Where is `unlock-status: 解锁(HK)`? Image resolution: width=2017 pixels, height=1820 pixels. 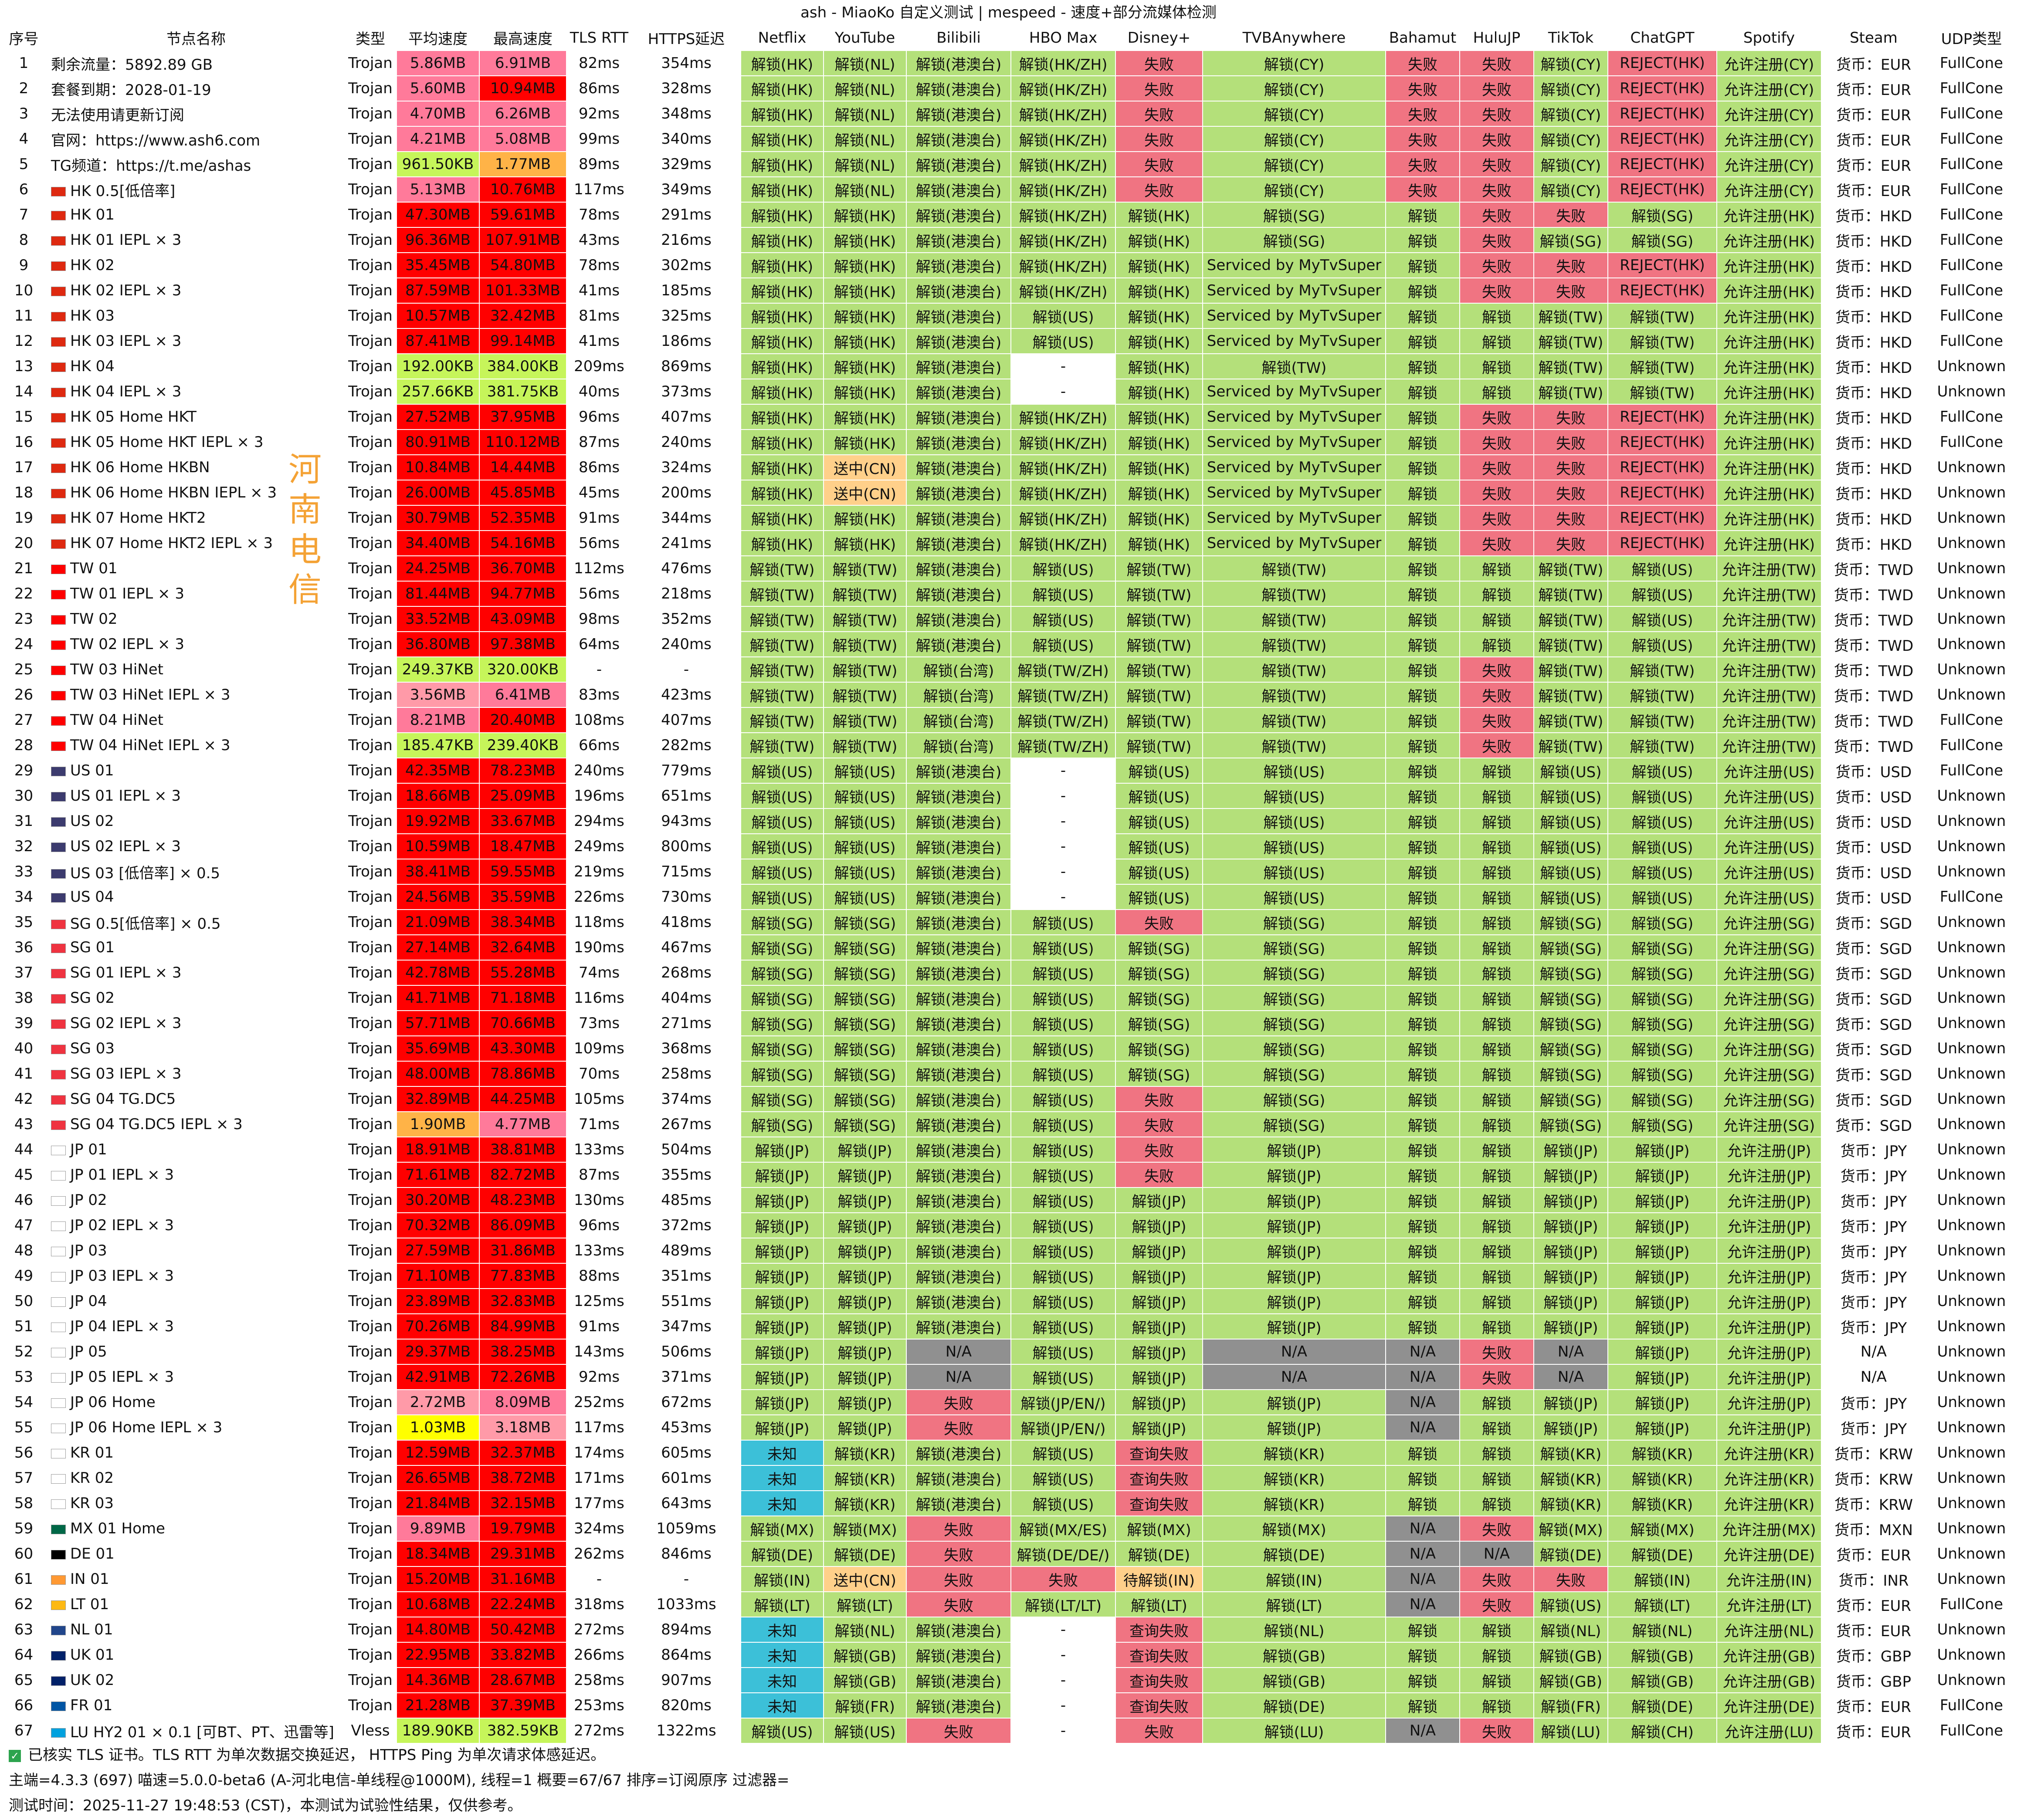
unlock-status: 解锁(HK) is located at coordinates (783, 65).